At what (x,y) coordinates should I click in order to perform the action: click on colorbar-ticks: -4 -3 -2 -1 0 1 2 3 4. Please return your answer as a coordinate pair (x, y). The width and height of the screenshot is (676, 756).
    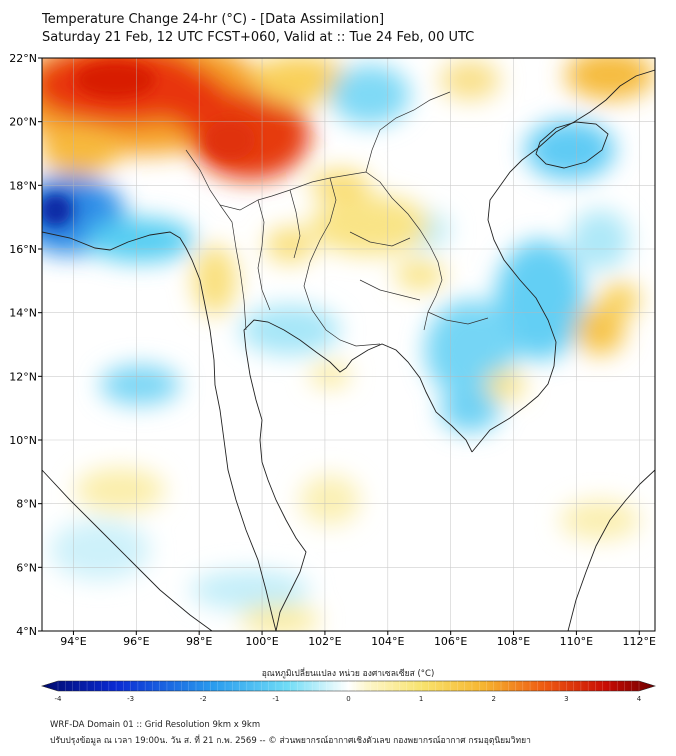
    Looking at the image, I should click on (348, 699).